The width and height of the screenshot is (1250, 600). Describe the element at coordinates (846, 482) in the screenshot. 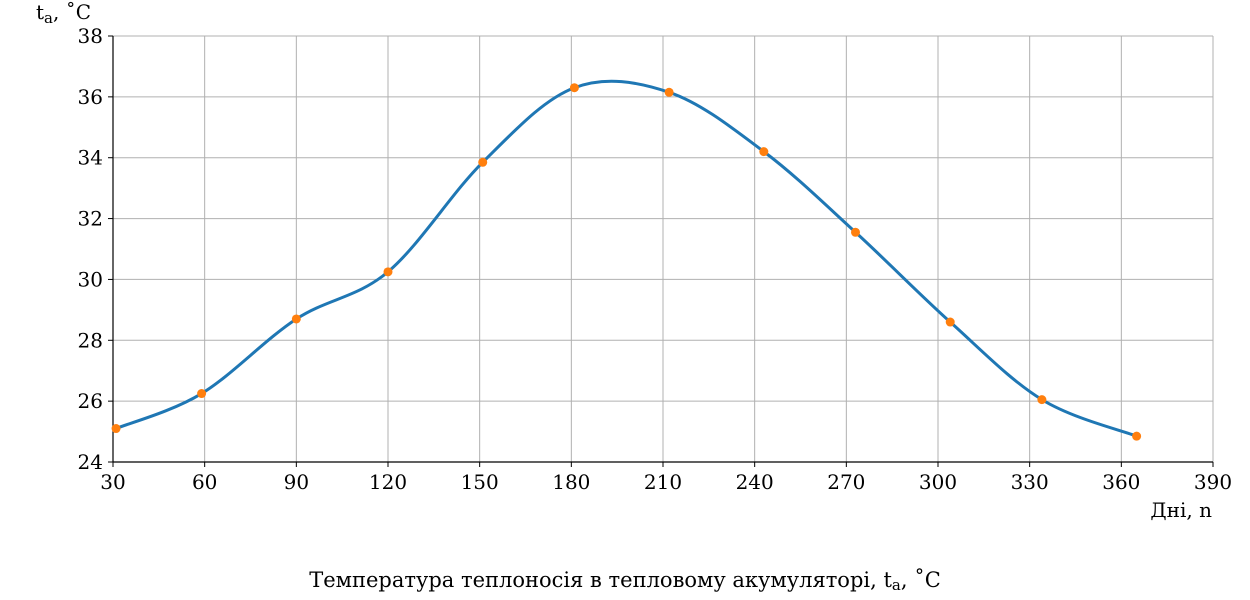

I see `x-tick-label: 270` at that location.